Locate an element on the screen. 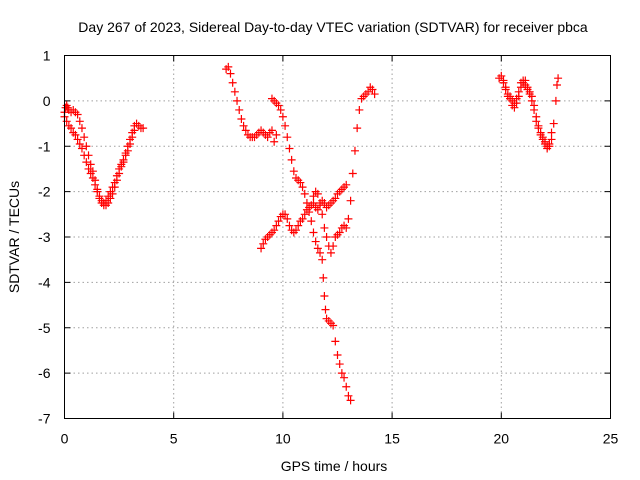  y-tick-label: -4 is located at coordinates (44, 282).